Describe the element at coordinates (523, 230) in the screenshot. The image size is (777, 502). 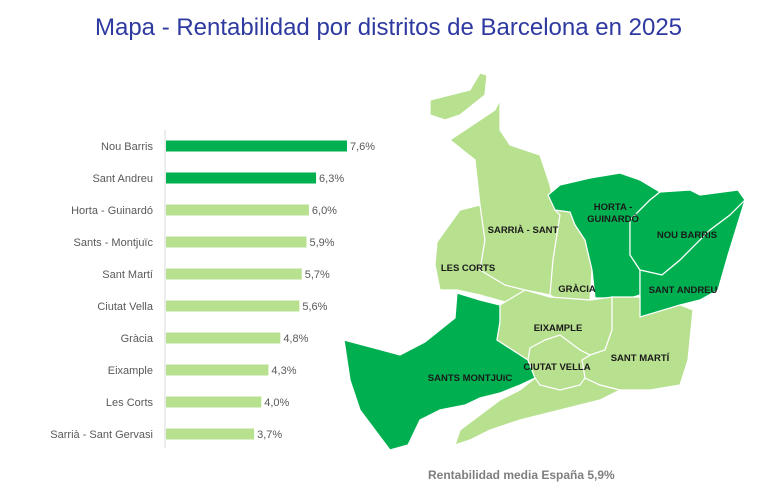
I see `map-region-label: SARRIÀ - SANT` at that location.